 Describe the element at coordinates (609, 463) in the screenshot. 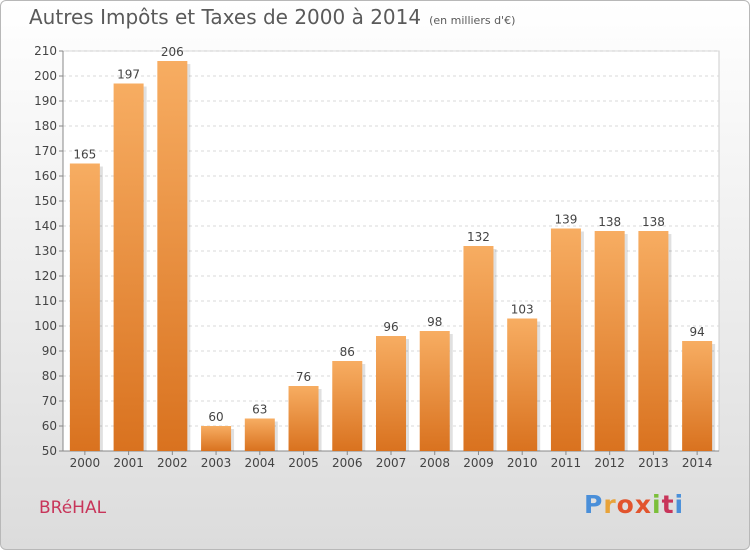

I see `x-tick-label: 2012` at that location.